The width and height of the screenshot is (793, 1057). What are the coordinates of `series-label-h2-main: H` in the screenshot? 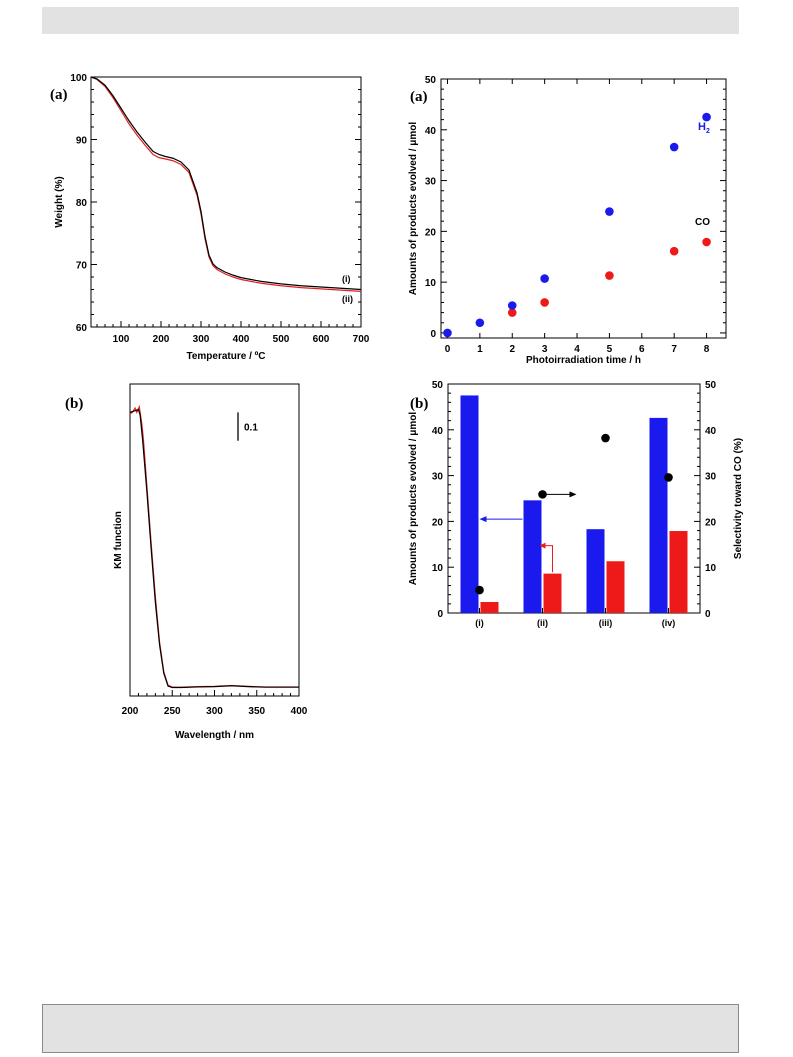 It's located at (702, 127).